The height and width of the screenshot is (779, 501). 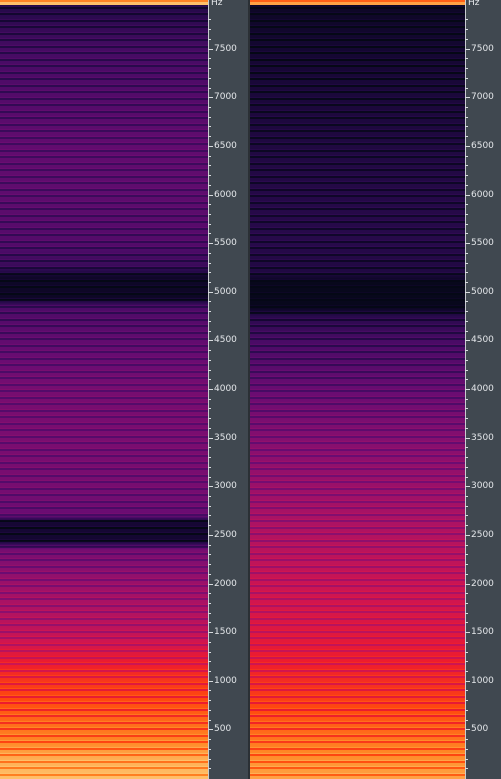 What do you see at coordinates (482, 486) in the screenshot?
I see `axis-tick-label: 3000` at bounding box center [482, 486].